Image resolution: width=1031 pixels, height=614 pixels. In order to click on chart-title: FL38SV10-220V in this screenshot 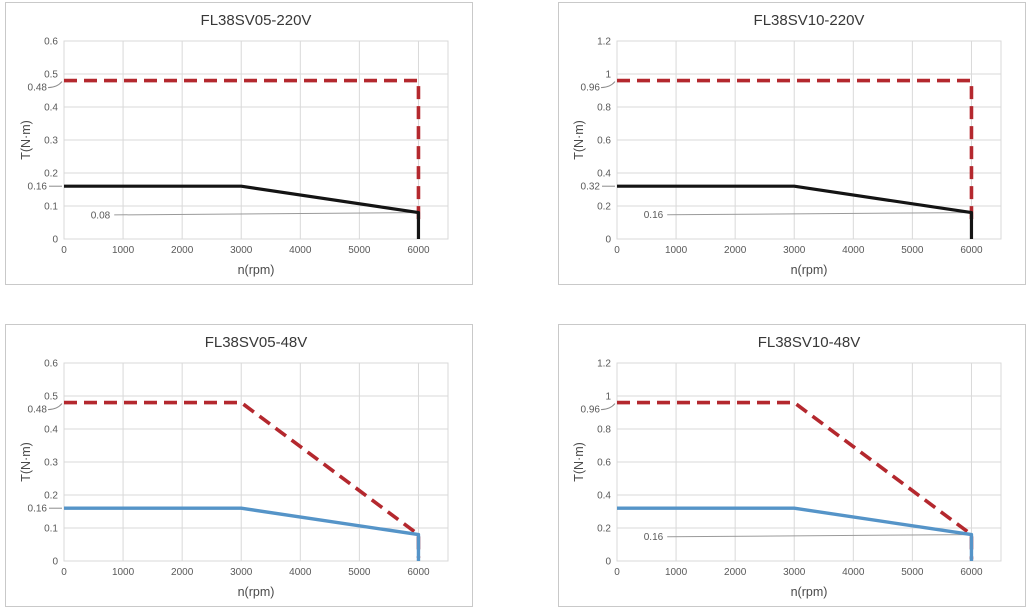, I will do `click(809, 20)`.